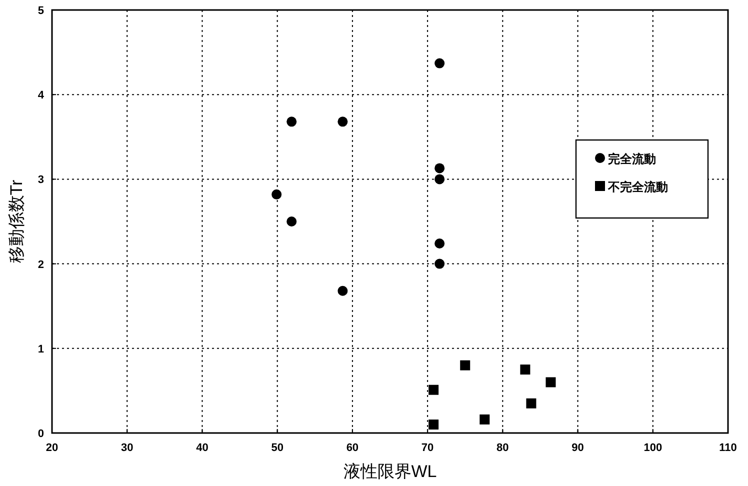 The height and width of the screenshot is (486, 748). What do you see at coordinates (390, 471) in the screenshot?
I see `x-axis-title: 液性限界WL` at bounding box center [390, 471].